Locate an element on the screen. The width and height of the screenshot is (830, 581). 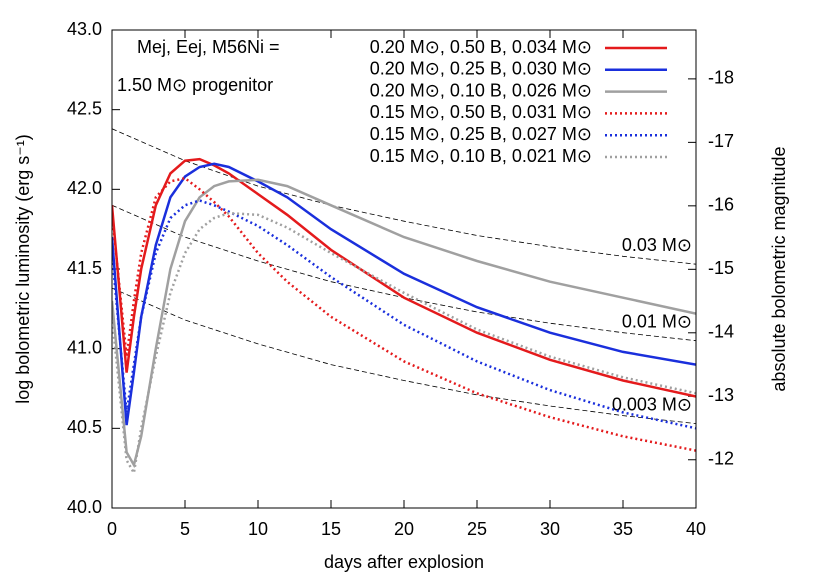
y2-tick-label: -16 is located at coordinates (721, 205).